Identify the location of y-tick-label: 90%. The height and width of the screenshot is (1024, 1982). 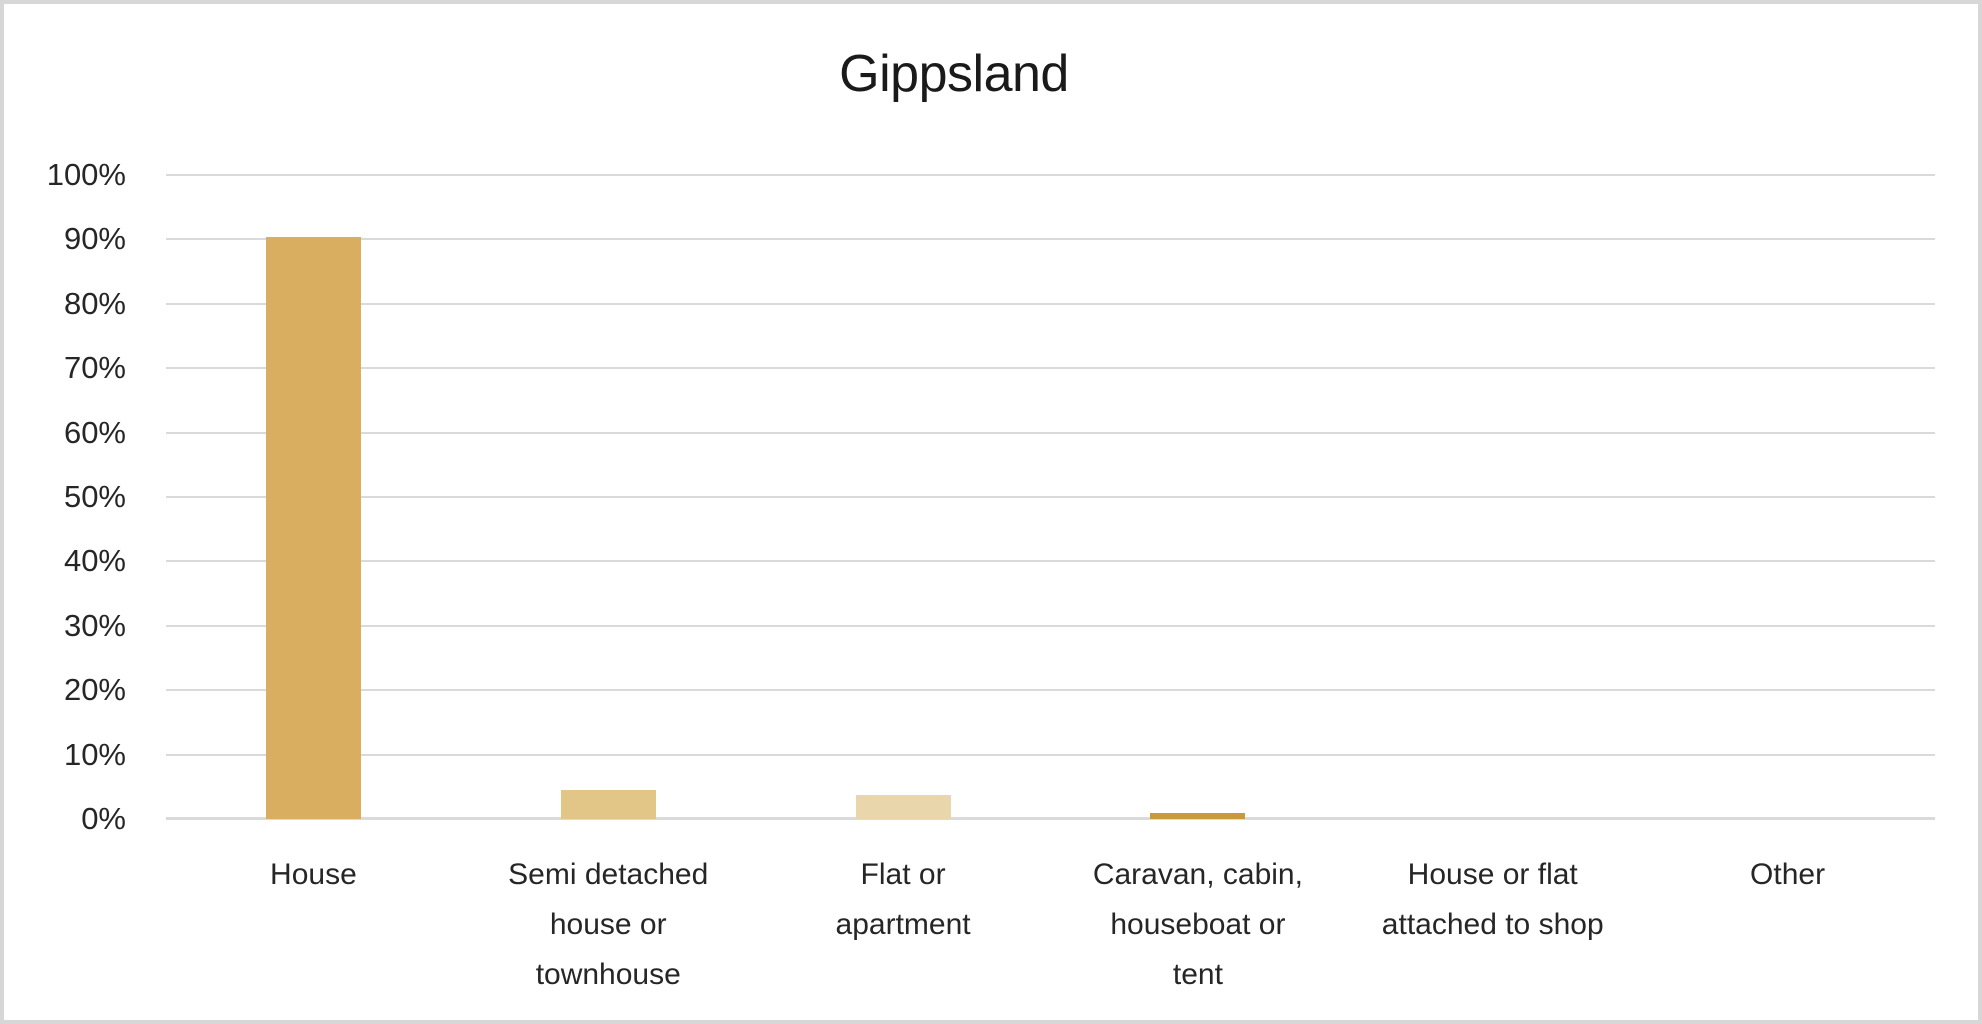
(94, 238).